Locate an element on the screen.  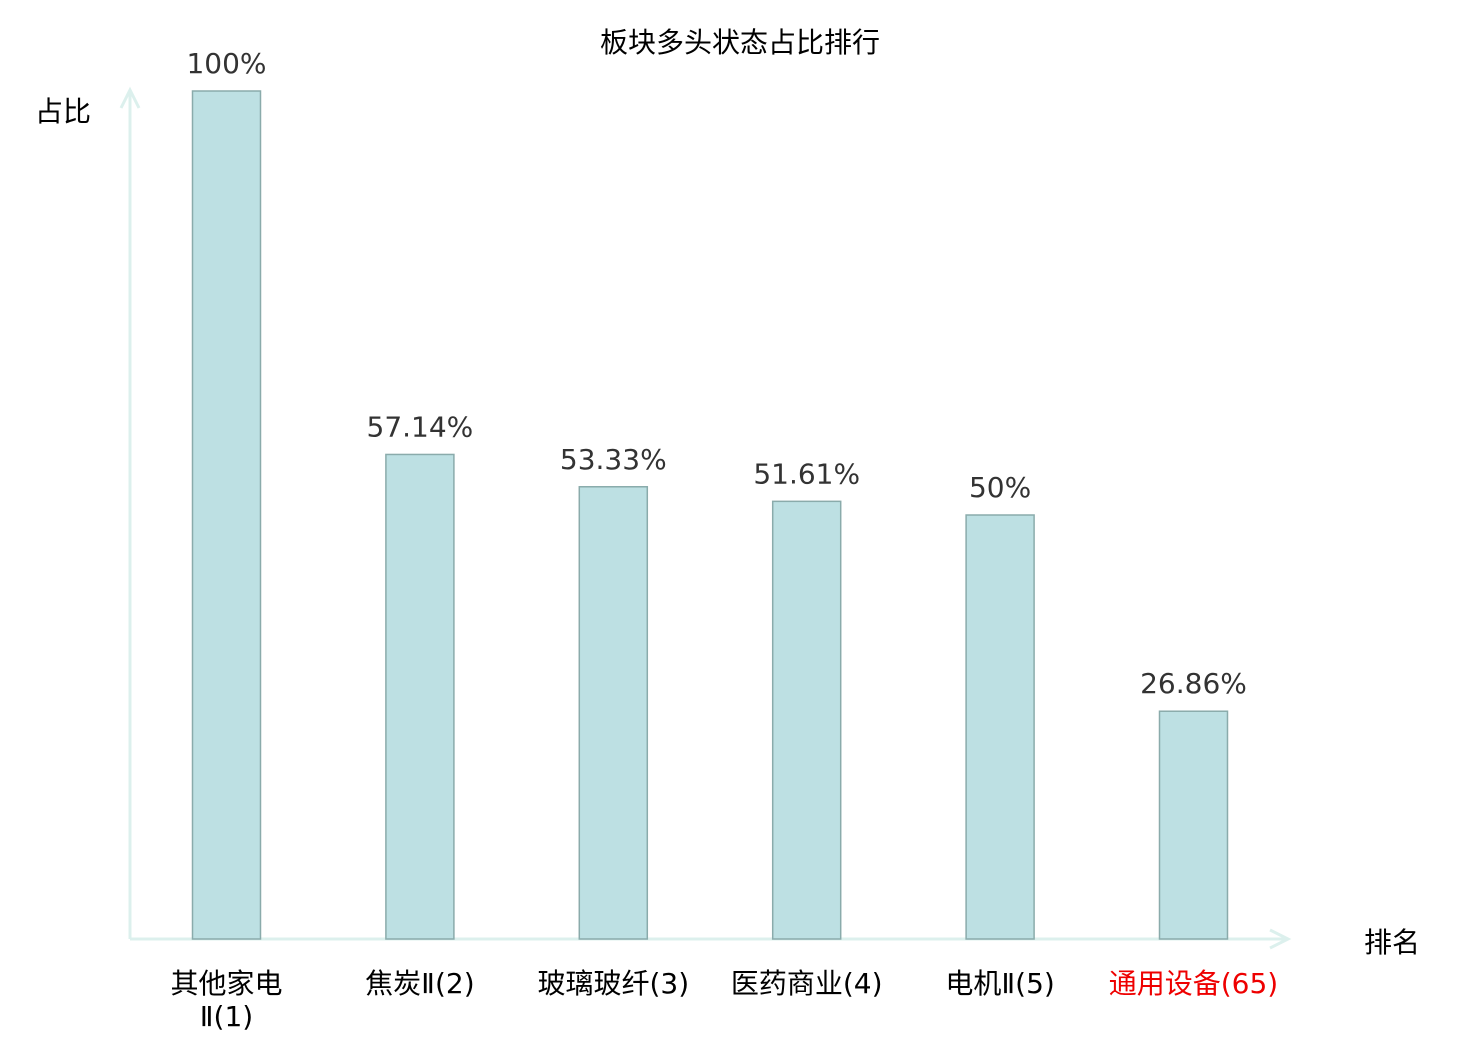
x-tick-label: 电机Ⅱ(5) is located at coordinates (999, 983).